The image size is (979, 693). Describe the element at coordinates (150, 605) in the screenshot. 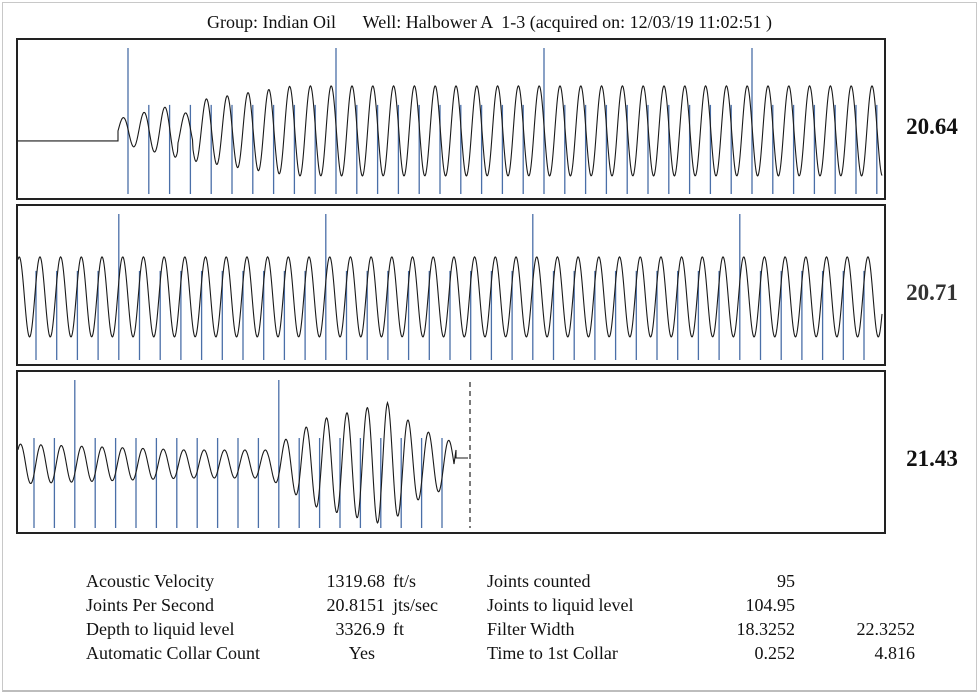

I see `stat-label-joints-per-second: Joints Per Second` at that location.